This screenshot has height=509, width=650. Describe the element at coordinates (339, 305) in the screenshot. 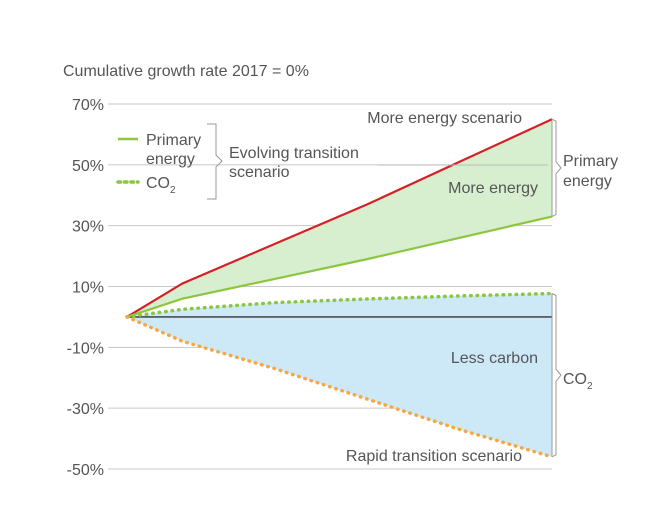

I see `series-line-evolving-co2` at that location.